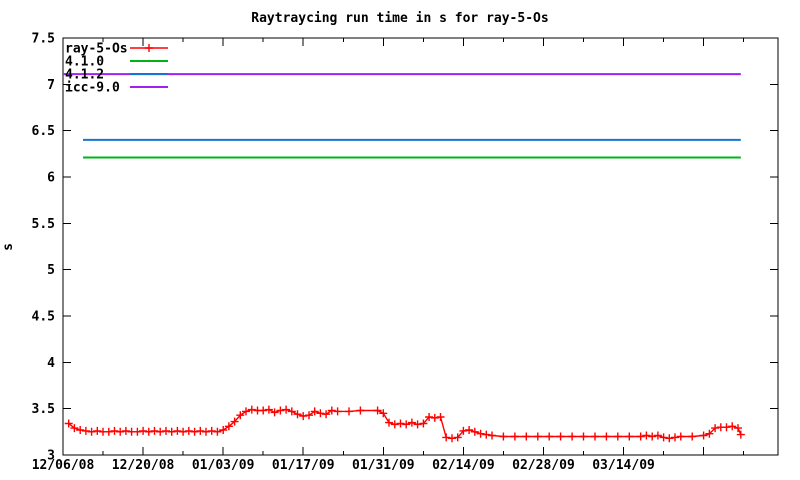 This screenshot has width=800, height=480. I want to click on legend-item-4.1.0: 4.1.0, so click(116, 62).